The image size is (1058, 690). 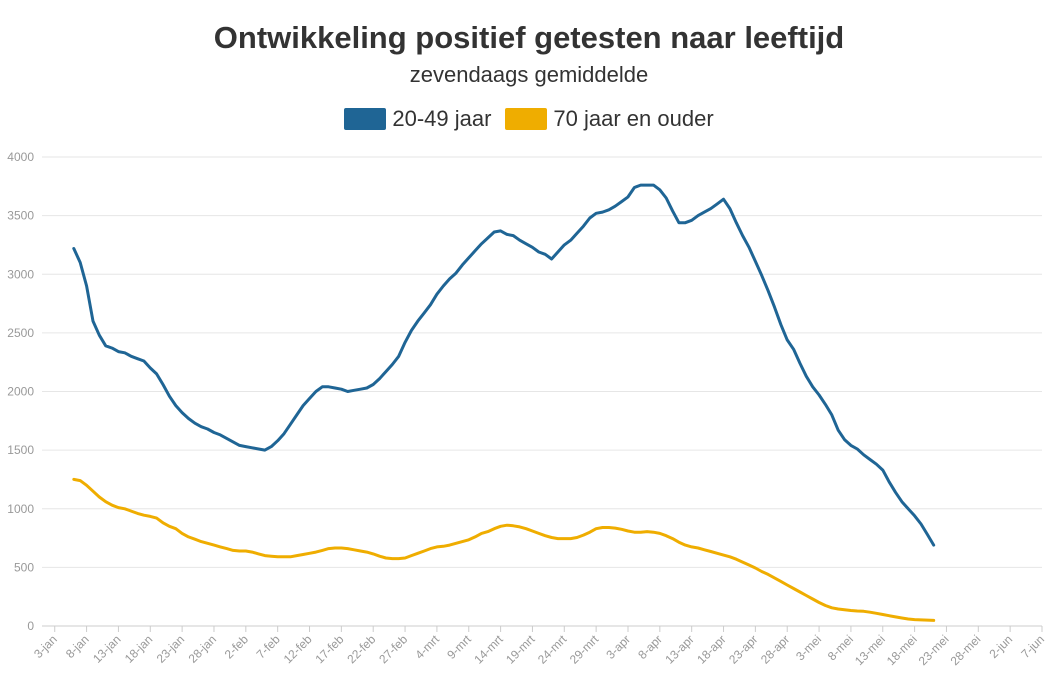 I want to click on legend-swatch-70-plus, so click(x=526, y=119).